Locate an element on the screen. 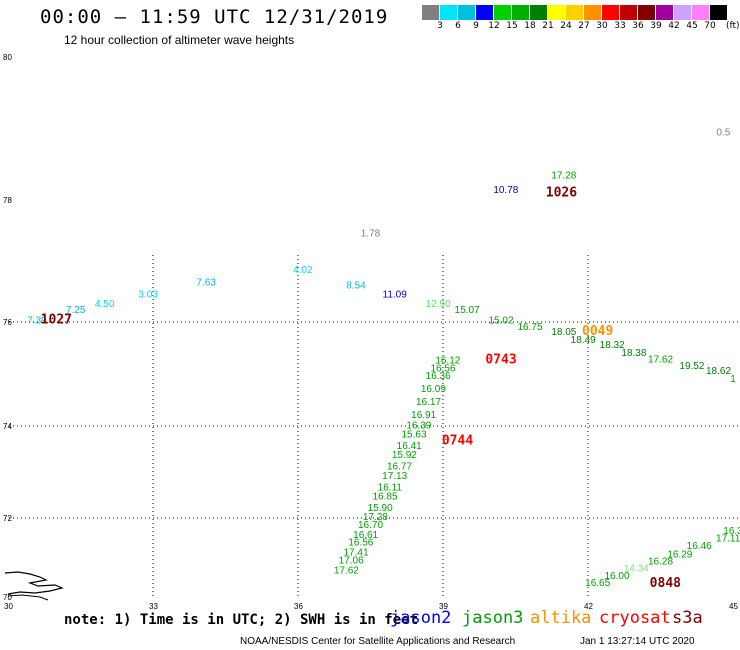 Image resolution: width=740 pixels, height=650 pixels. wave-height-label: 0.5 is located at coordinates (723, 133).